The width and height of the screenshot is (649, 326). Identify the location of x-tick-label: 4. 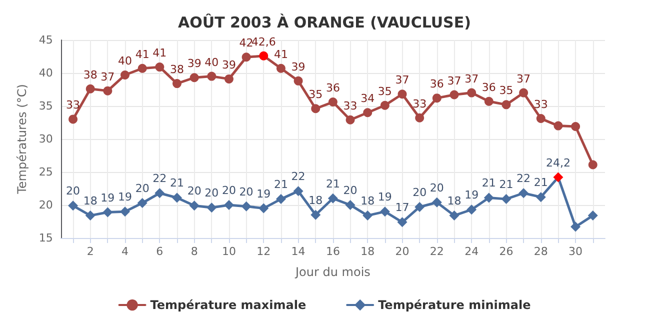
(125, 251).